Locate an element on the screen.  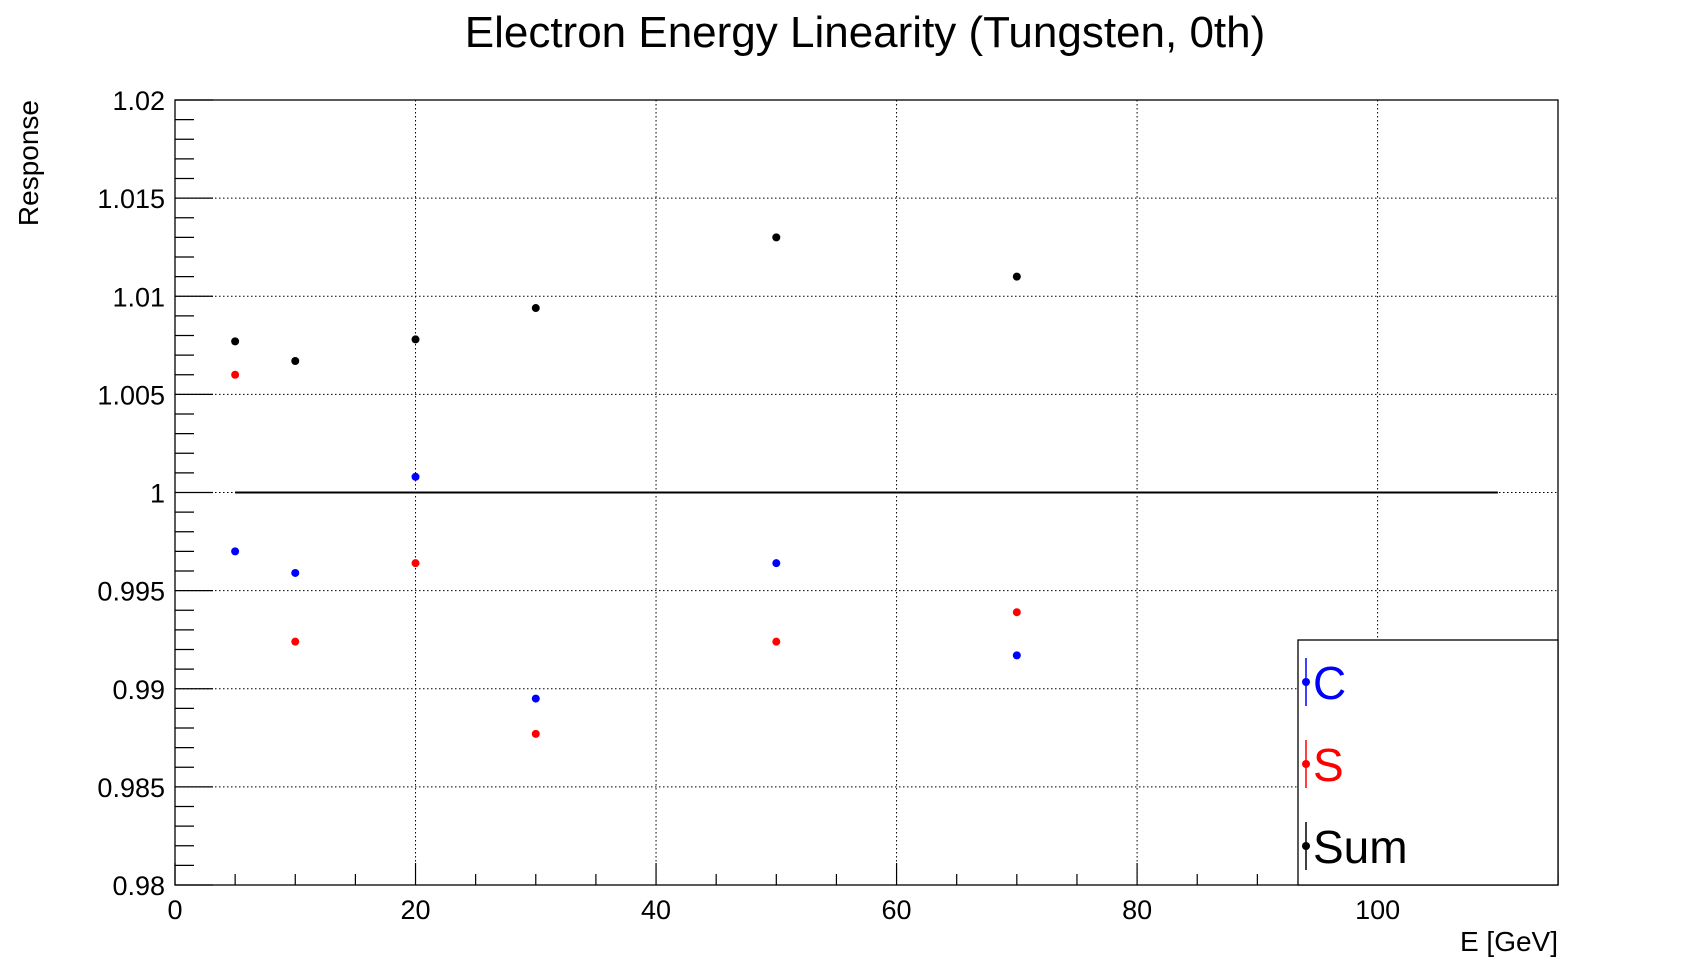
legend: CS Sum is located at coordinates (1428, 762).